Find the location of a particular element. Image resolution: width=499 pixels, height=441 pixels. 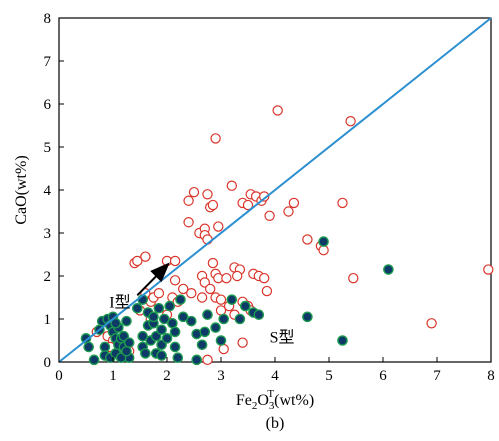

x-tick-label: 7 is located at coordinates (437, 376).